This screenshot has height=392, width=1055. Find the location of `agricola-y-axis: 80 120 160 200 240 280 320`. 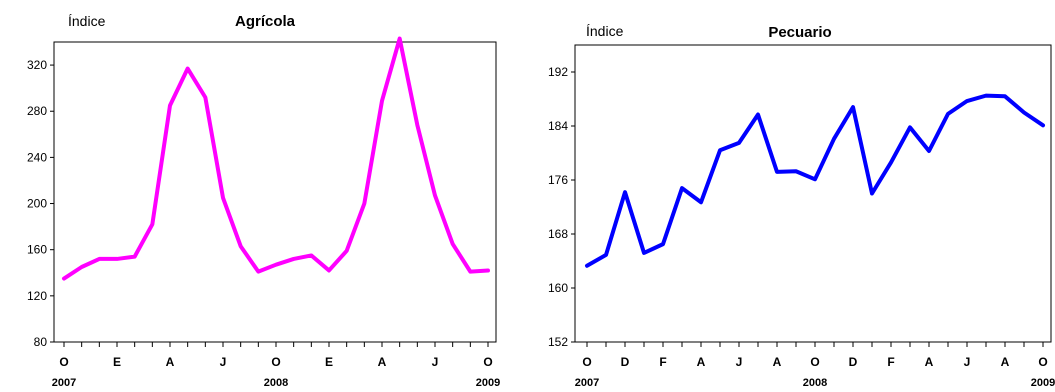

agricola-y-axis: 80 120 160 200 240 280 320 is located at coordinates (40, 203).